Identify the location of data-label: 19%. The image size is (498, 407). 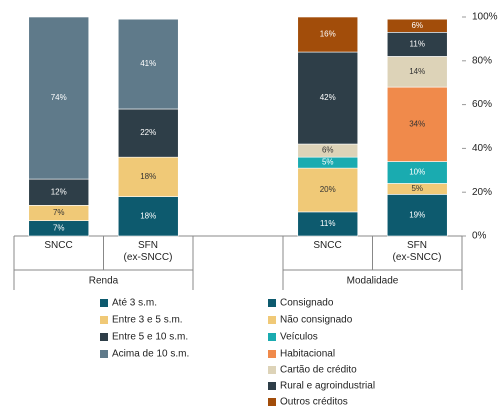
(417, 214).